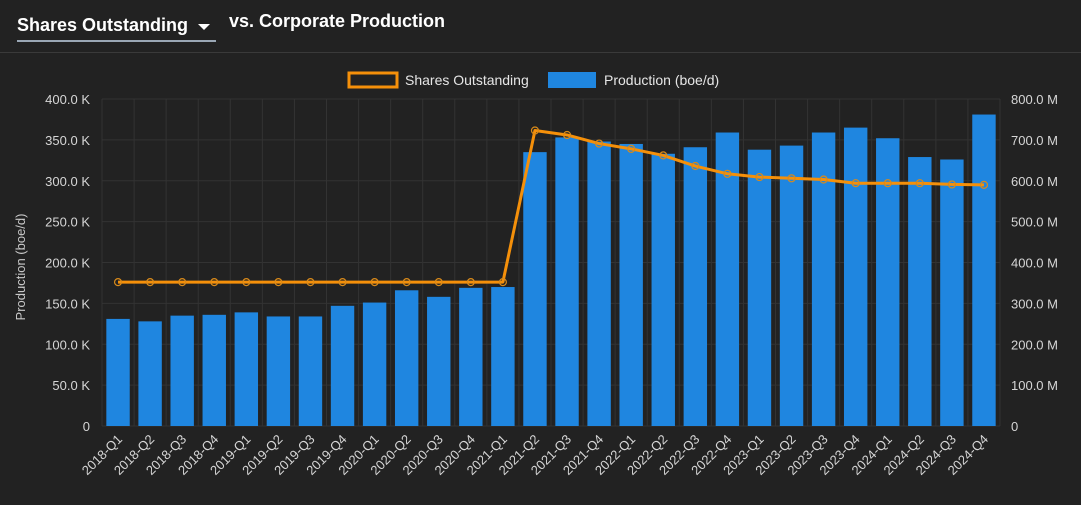 Image resolution: width=1081 pixels, height=505 pixels. I want to click on metric-dropdown-label: Shares Outstanding, so click(103, 24).